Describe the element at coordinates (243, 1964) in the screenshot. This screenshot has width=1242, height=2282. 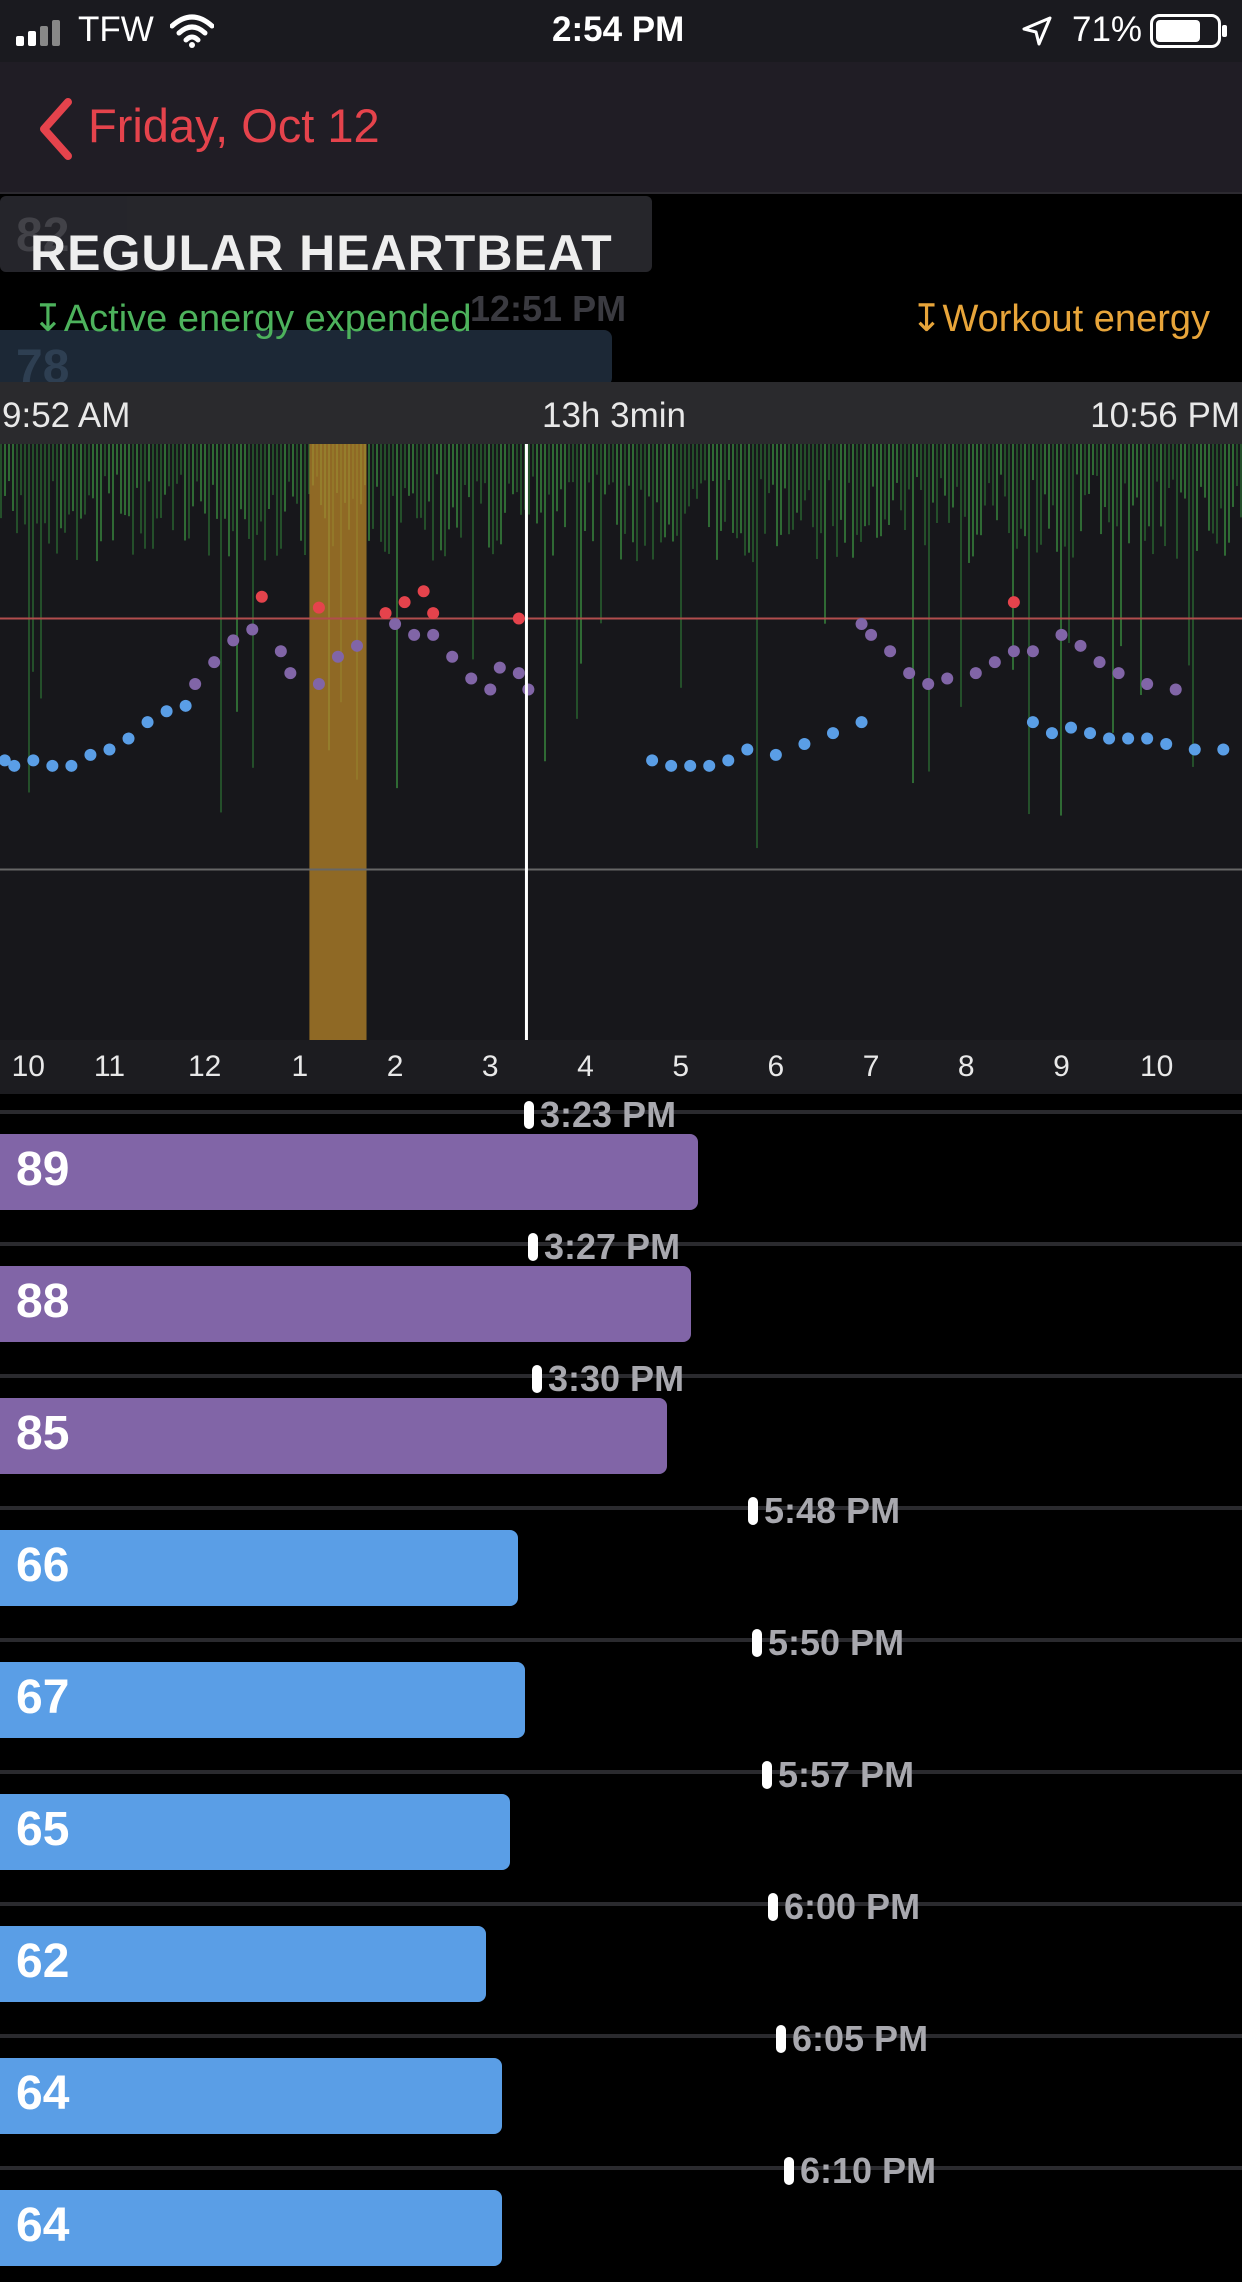
I see `reading-bar: 62` at that location.